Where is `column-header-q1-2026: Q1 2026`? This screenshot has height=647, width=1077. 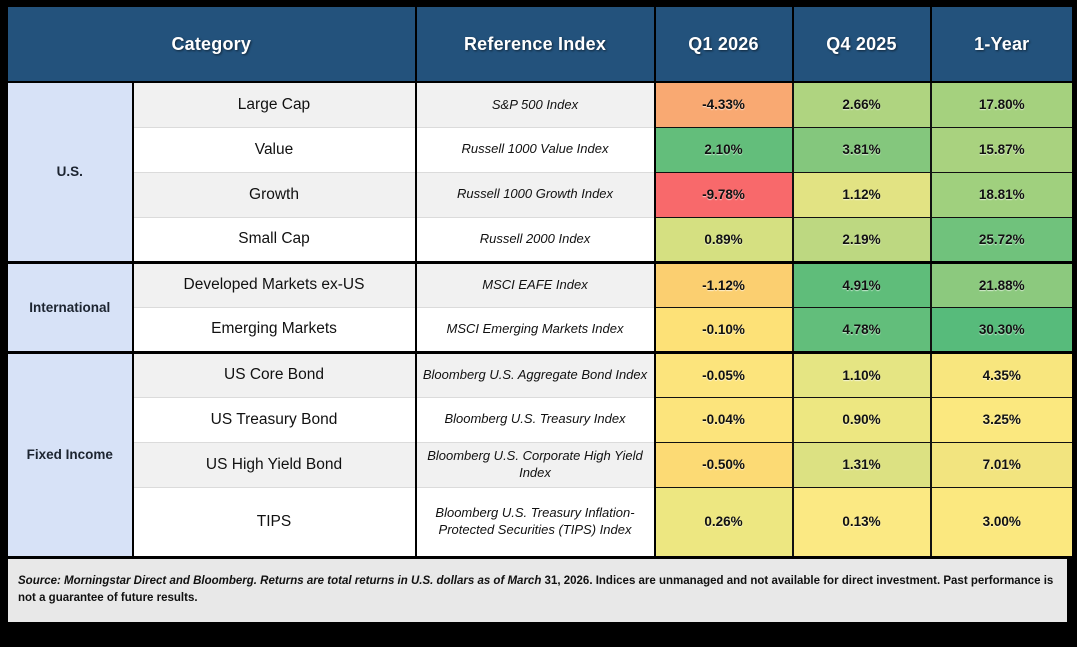 column-header-q1-2026: Q1 2026 is located at coordinates (723, 43).